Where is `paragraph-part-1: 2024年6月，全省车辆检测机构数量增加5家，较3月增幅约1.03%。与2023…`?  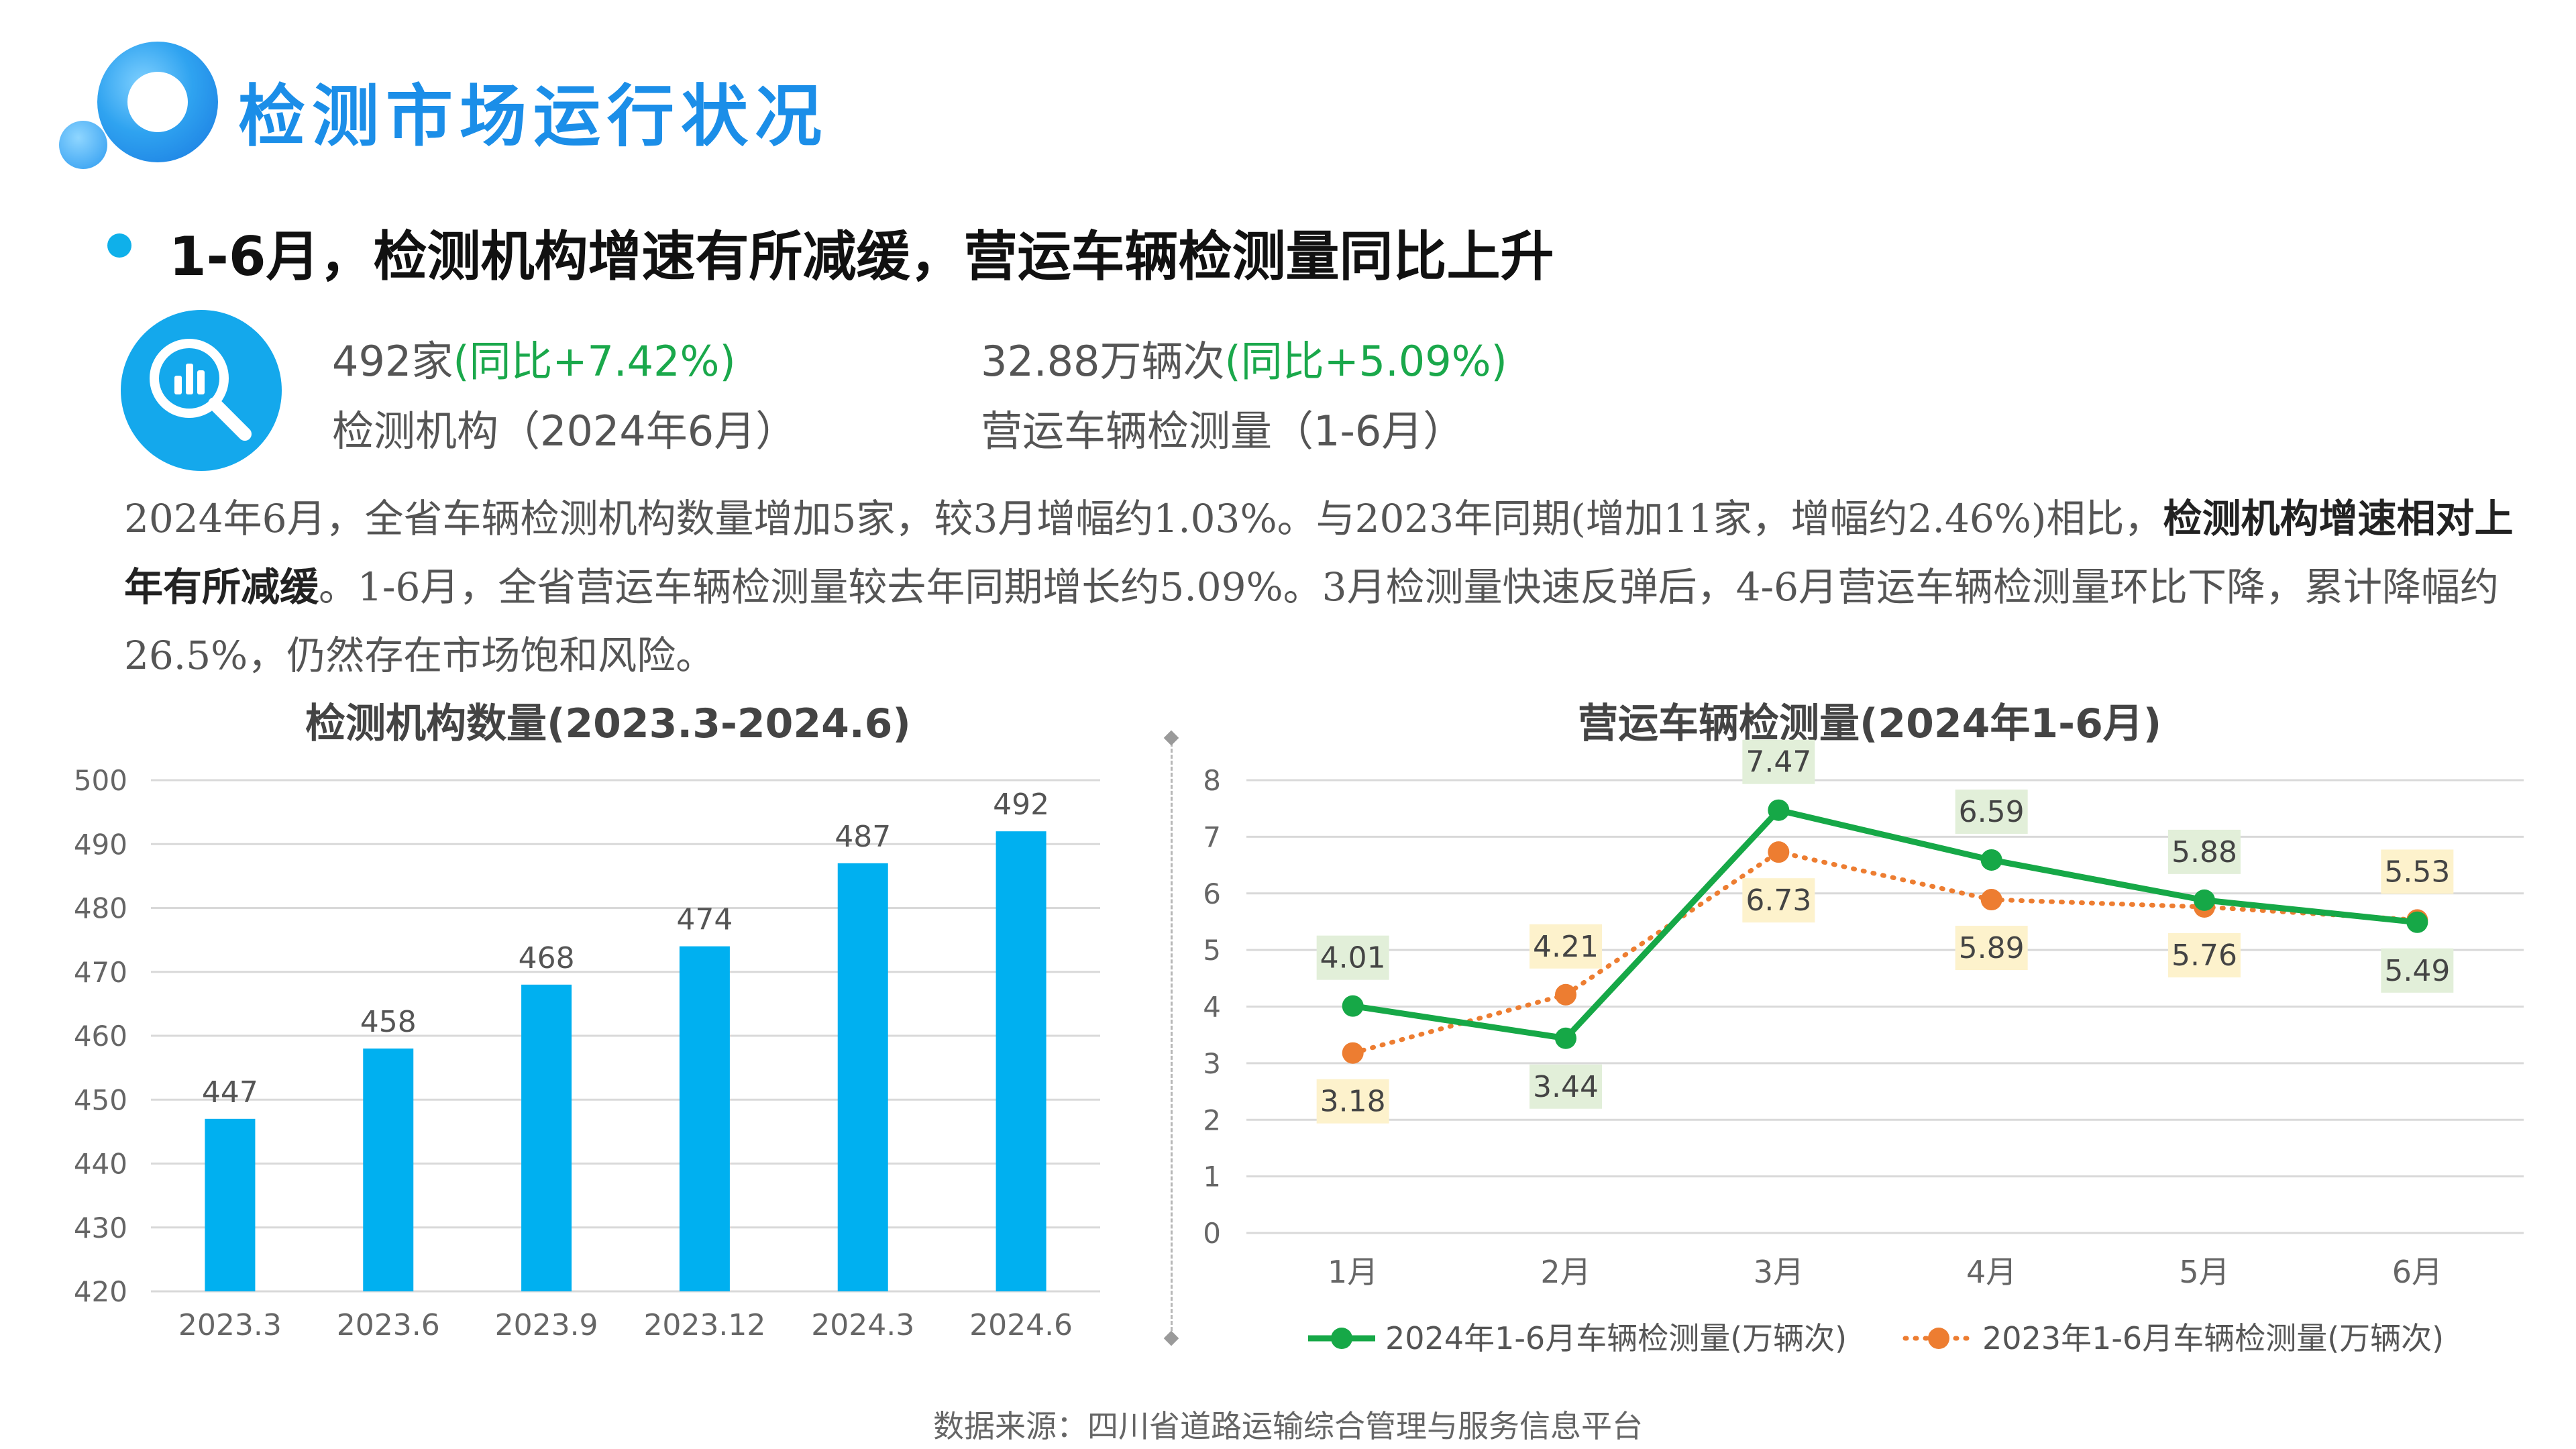 paragraph-part-1: 2024年6月，全省车辆检测机构数量增加5家，较3月增幅约1.03%。与2023… is located at coordinates (1143, 518).